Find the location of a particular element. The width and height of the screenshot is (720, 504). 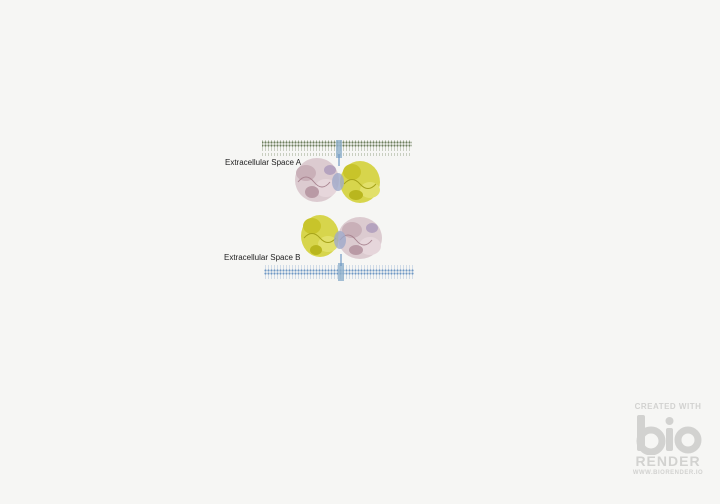

protein-yellow-upper is located at coordinates (360, 182).